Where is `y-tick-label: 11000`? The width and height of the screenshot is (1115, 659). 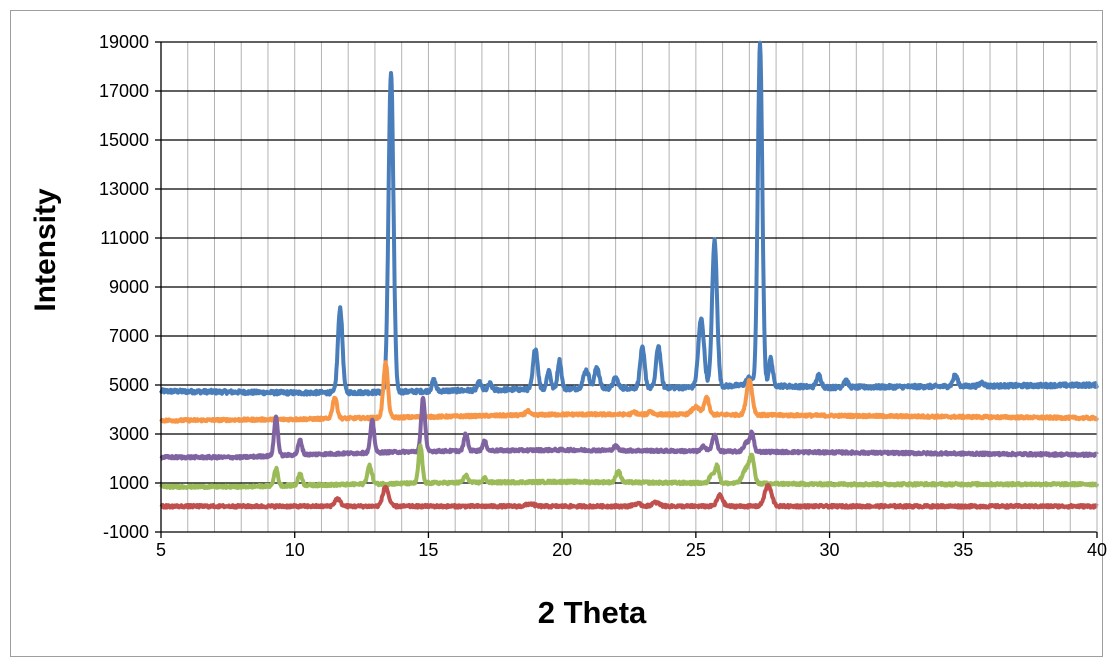
y-tick-label: 11000 is located at coordinates (124, 238).